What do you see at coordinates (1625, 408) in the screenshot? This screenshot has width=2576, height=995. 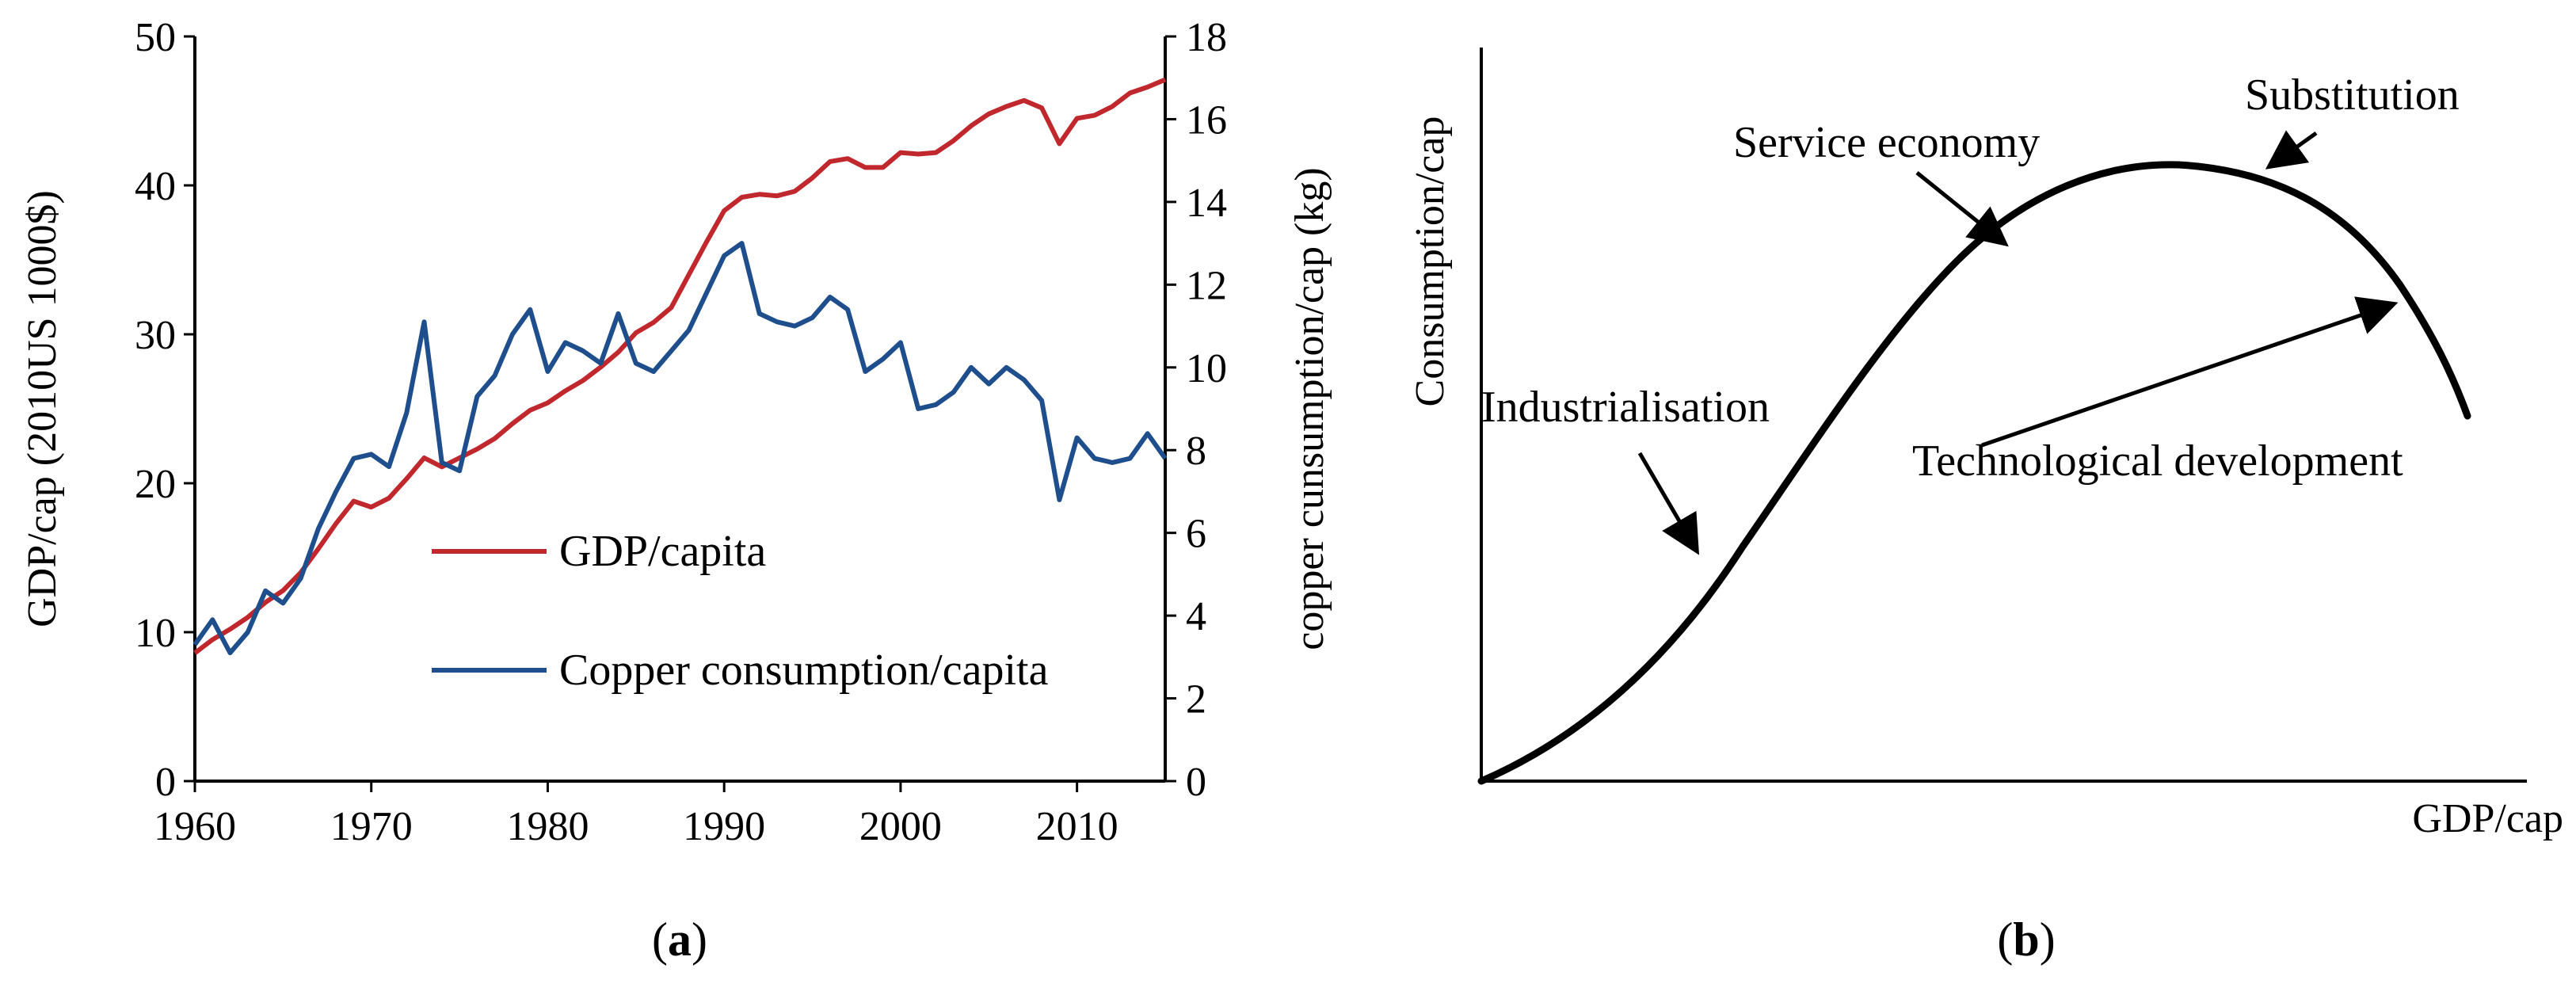 I see `annotation-industrialisation: Industrialisation` at bounding box center [1625, 408].